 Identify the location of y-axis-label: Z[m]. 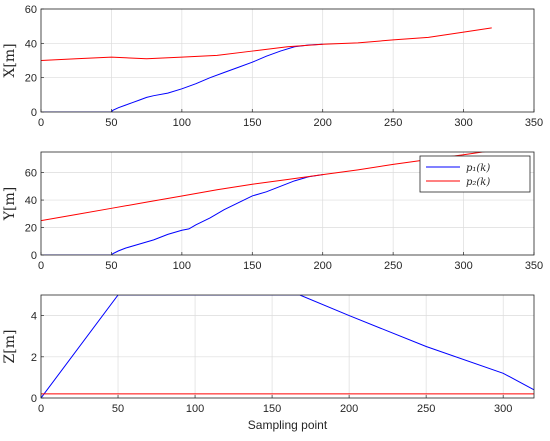
(10, 347).